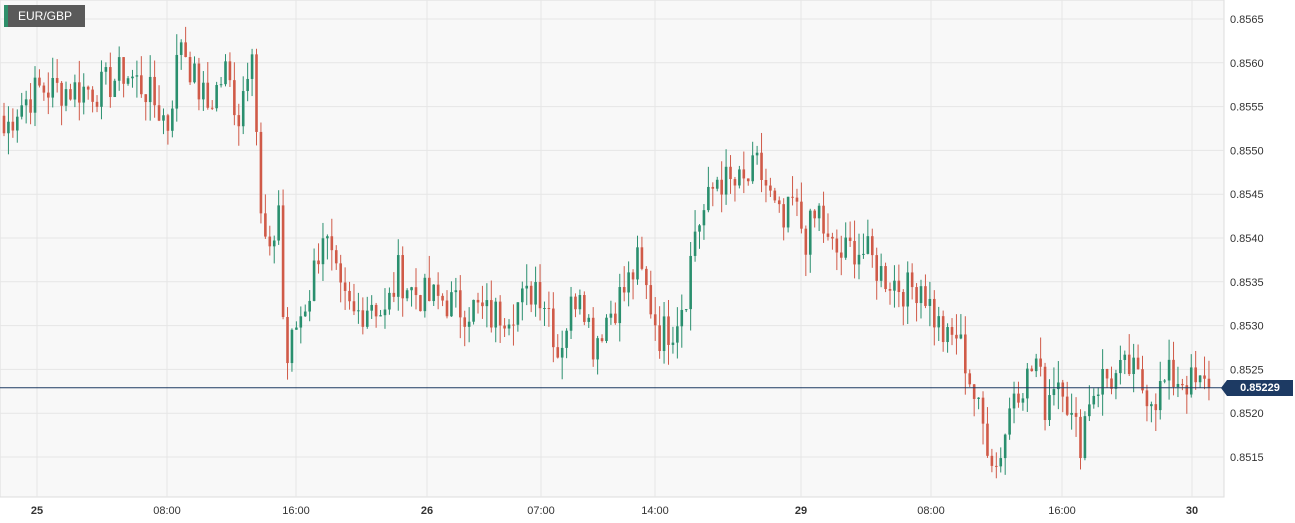 The height and width of the screenshot is (523, 1295). What do you see at coordinates (655, 511) in the screenshot?
I see `x-tick-label: 14:00` at bounding box center [655, 511].